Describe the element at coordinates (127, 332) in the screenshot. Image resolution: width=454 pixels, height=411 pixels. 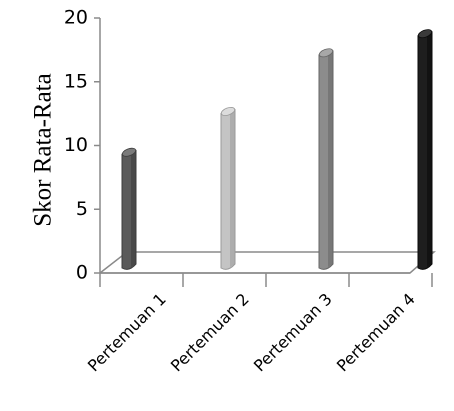
I see `x-category-label: Pertemuan 1` at that location.